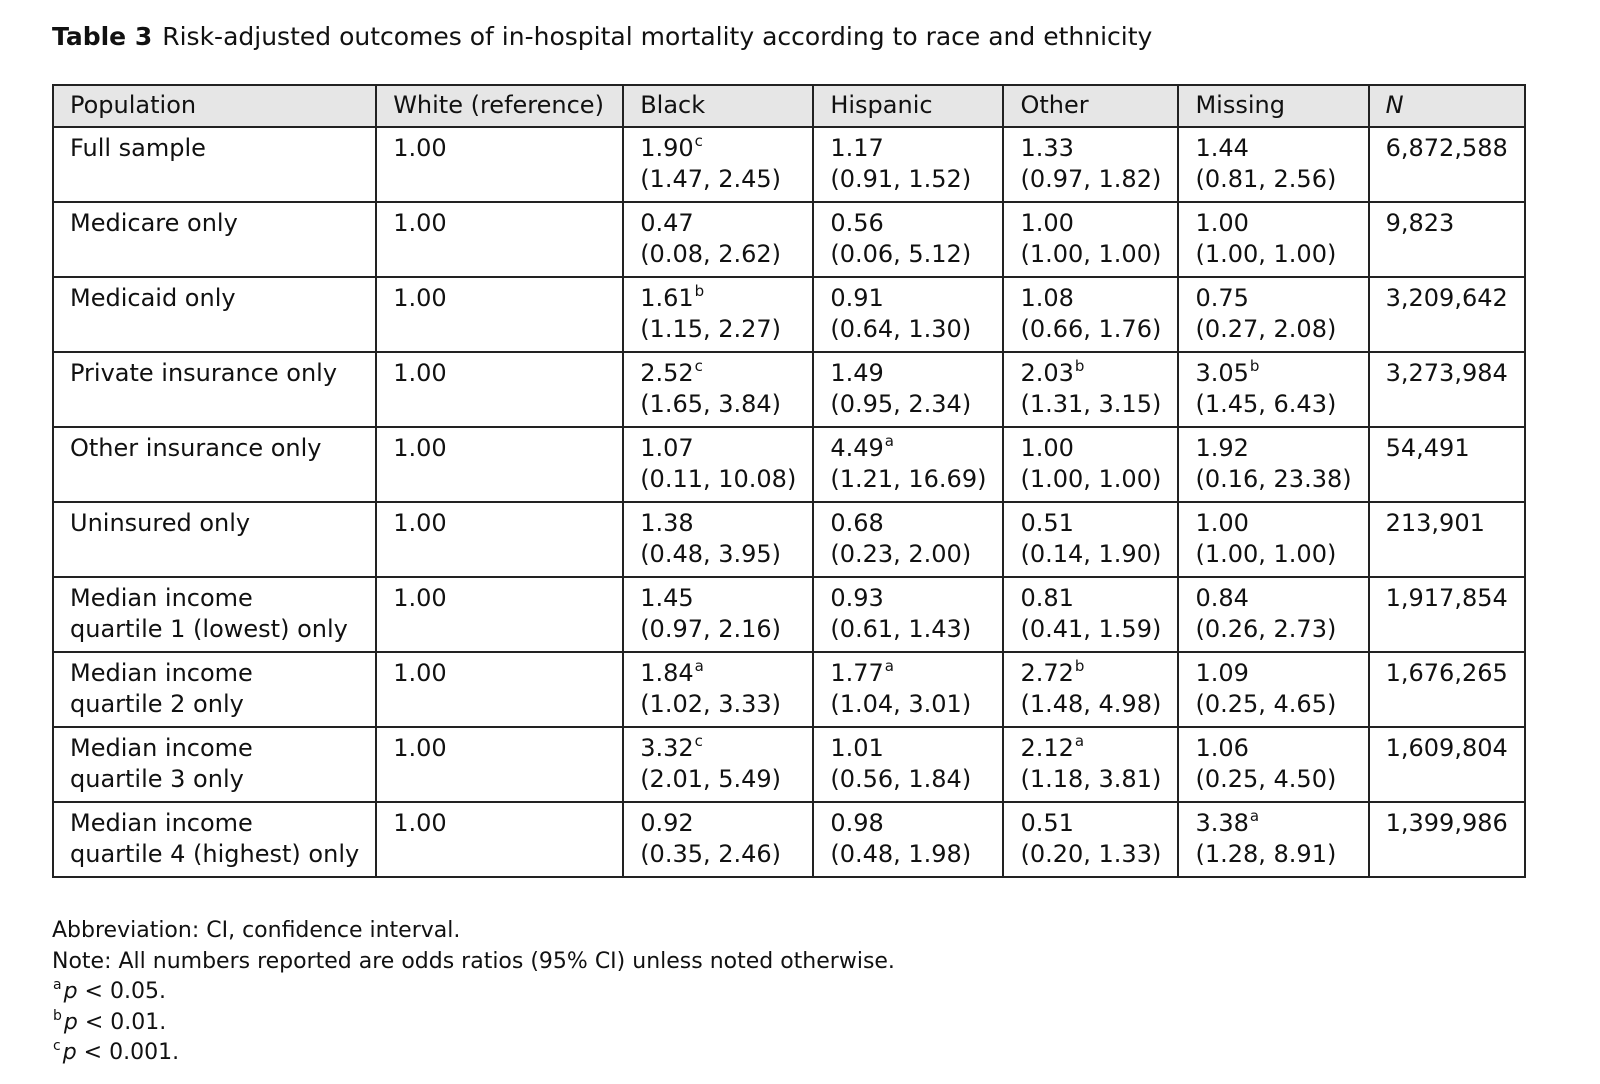 This screenshot has width=1600, height=1084. What do you see at coordinates (1446, 539) in the screenshot?
I see `n-cell: 213,901` at bounding box center [1446, 539].